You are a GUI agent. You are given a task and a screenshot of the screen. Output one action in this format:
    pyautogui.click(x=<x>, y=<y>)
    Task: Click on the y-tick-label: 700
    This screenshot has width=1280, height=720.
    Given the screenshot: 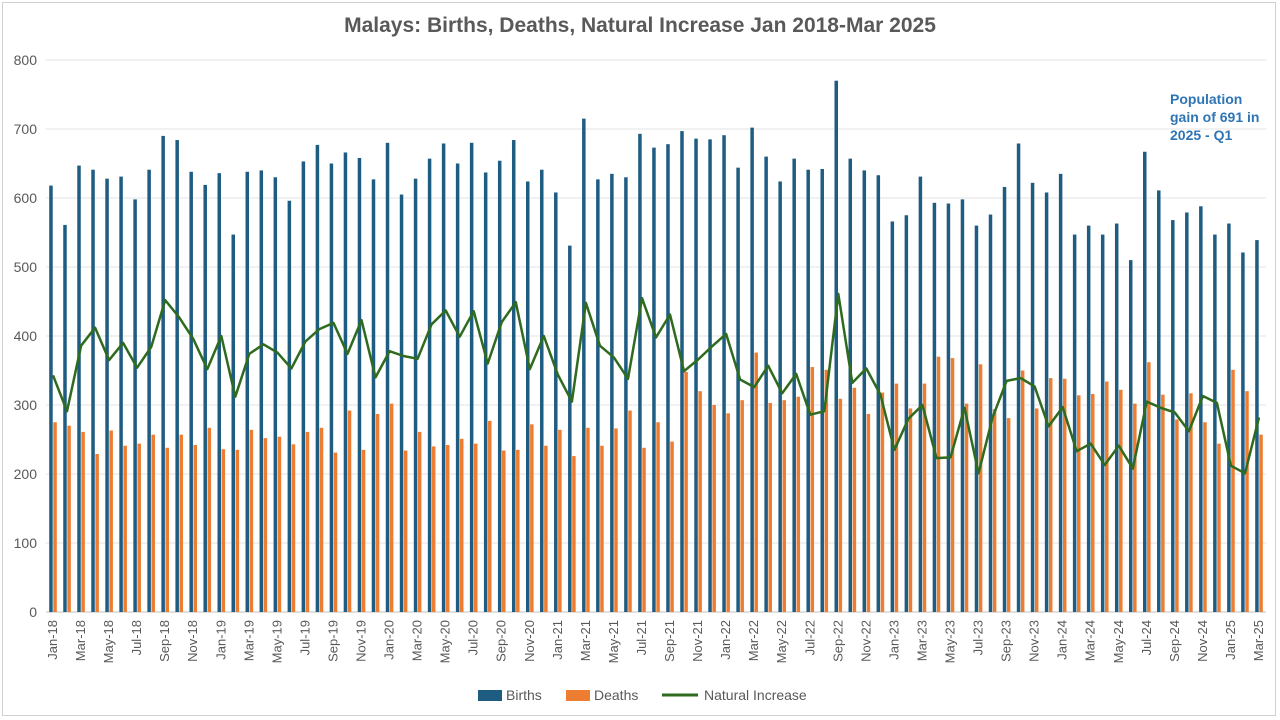 What is the action you would take?
    pyautogui.click(x=26, y=129)
    